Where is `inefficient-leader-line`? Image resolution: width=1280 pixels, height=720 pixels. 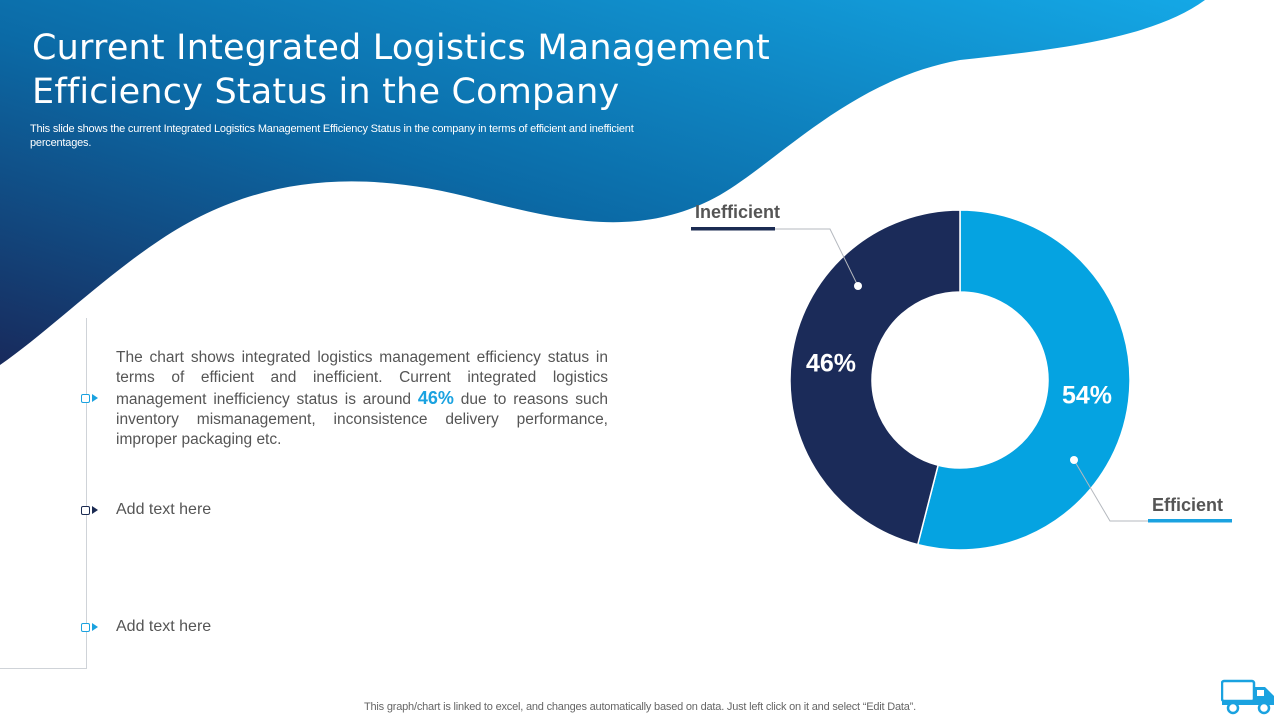 inefficient-leader-line is located at coordinates (817, 257).